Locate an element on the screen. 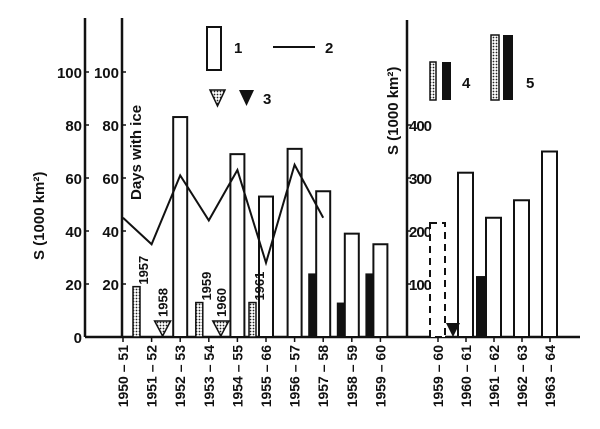 The height and width of the screenshot is (429, 600). x-tick-label: 1953 – 54 is located at coordinates (209, 376).